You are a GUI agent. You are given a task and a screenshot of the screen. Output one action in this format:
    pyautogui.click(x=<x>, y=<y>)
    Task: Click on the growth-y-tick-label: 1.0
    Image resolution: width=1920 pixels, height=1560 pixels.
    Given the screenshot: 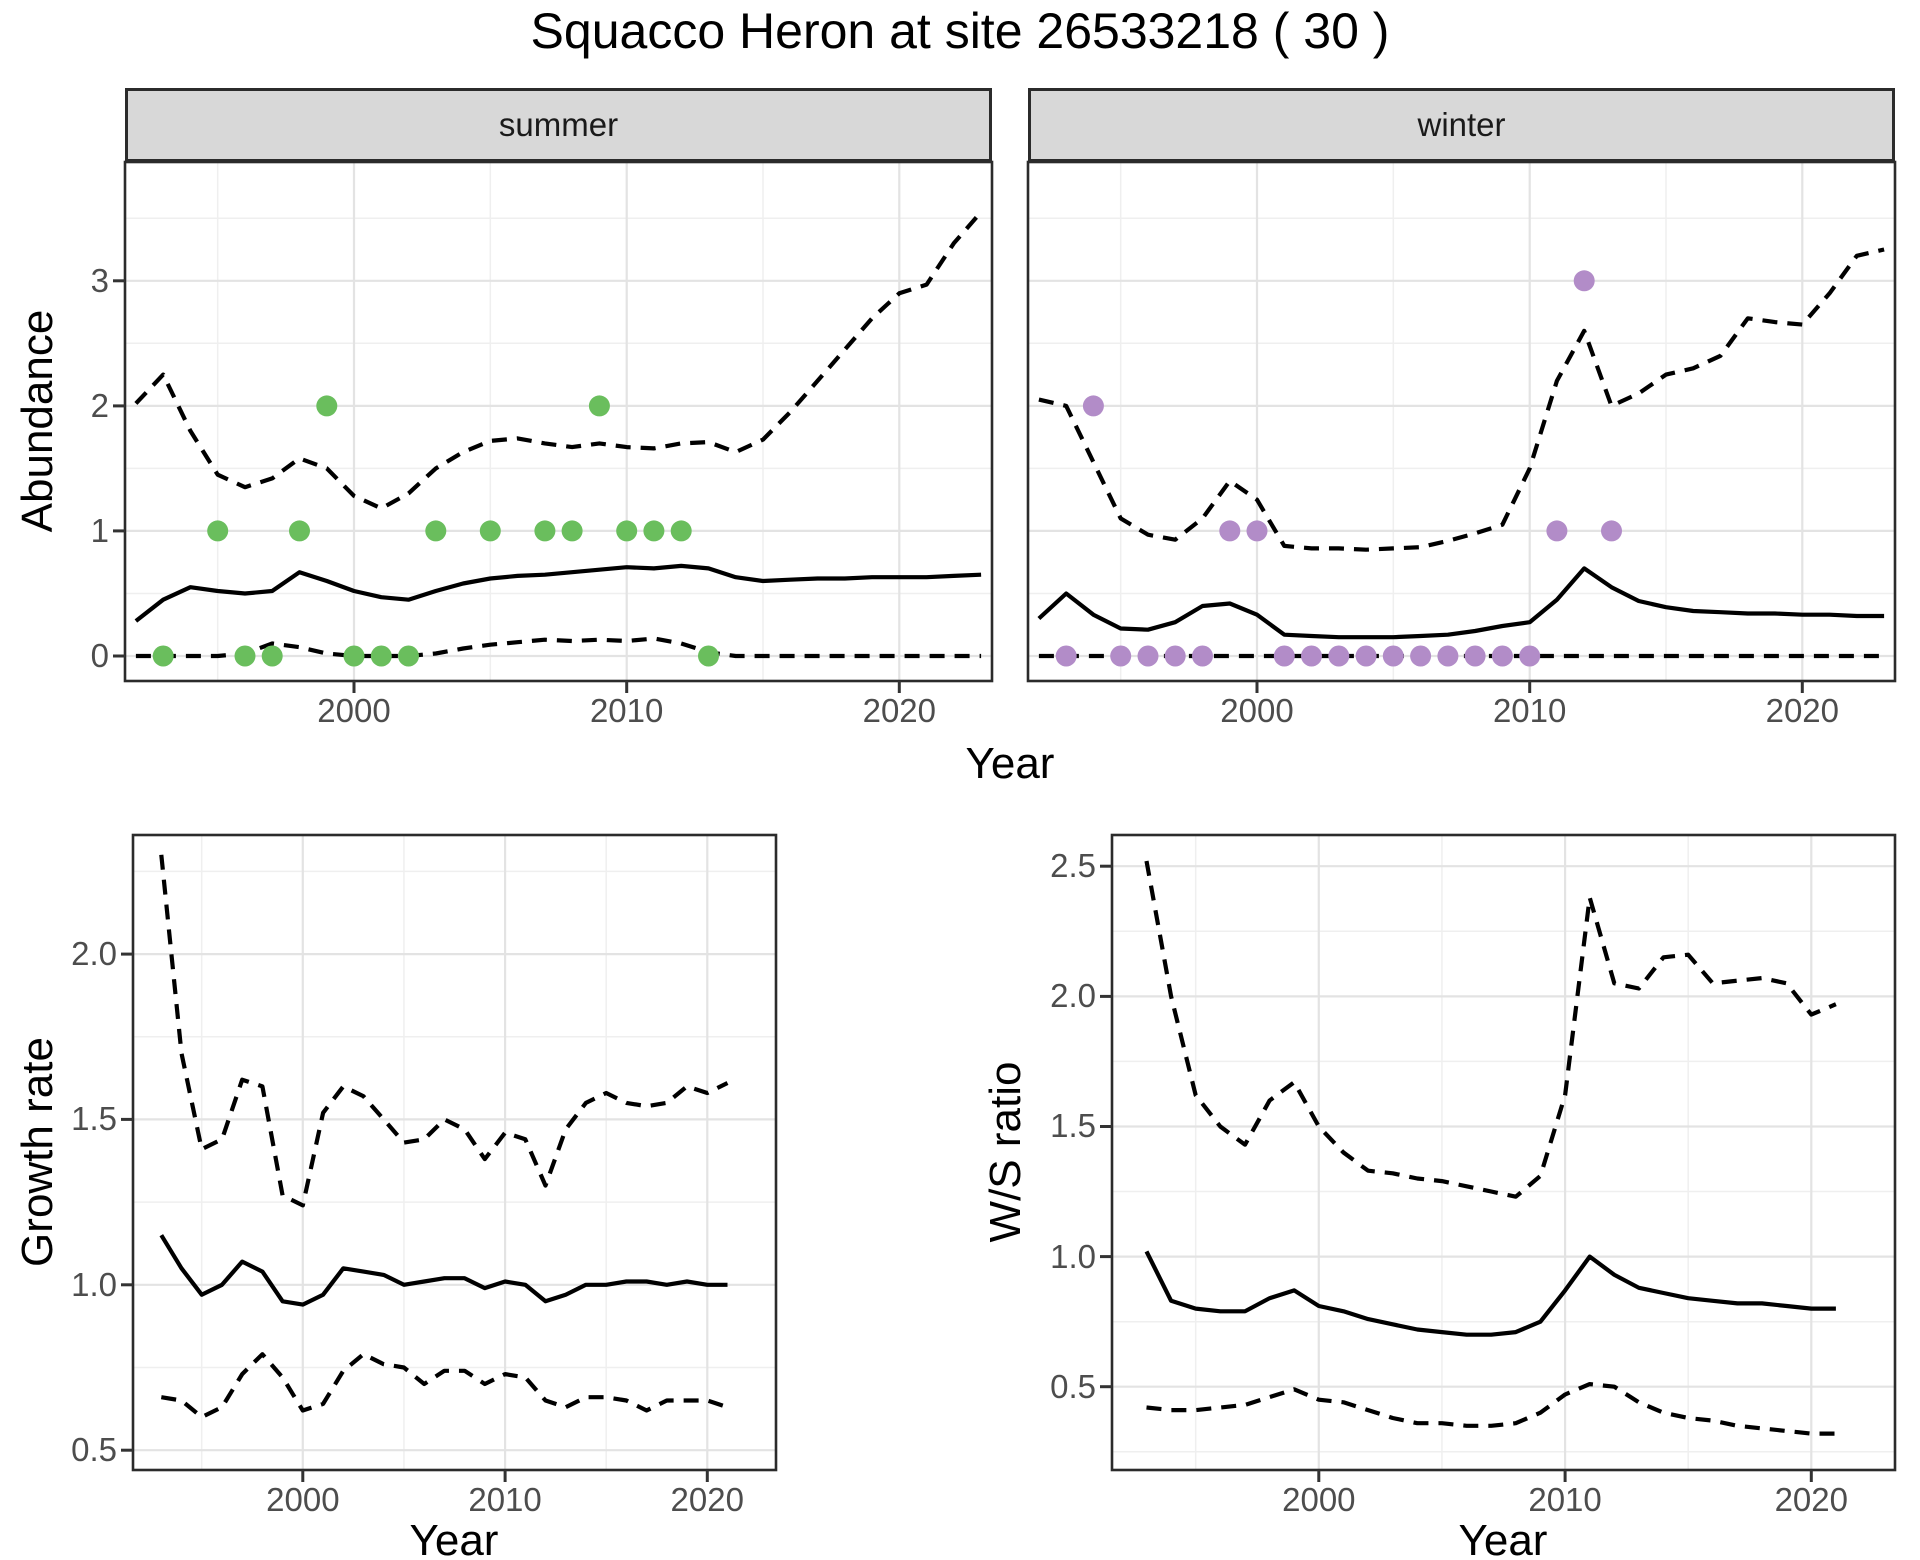 What is the action you would take?
    pyautogui.click(x=94, y=1284)
    